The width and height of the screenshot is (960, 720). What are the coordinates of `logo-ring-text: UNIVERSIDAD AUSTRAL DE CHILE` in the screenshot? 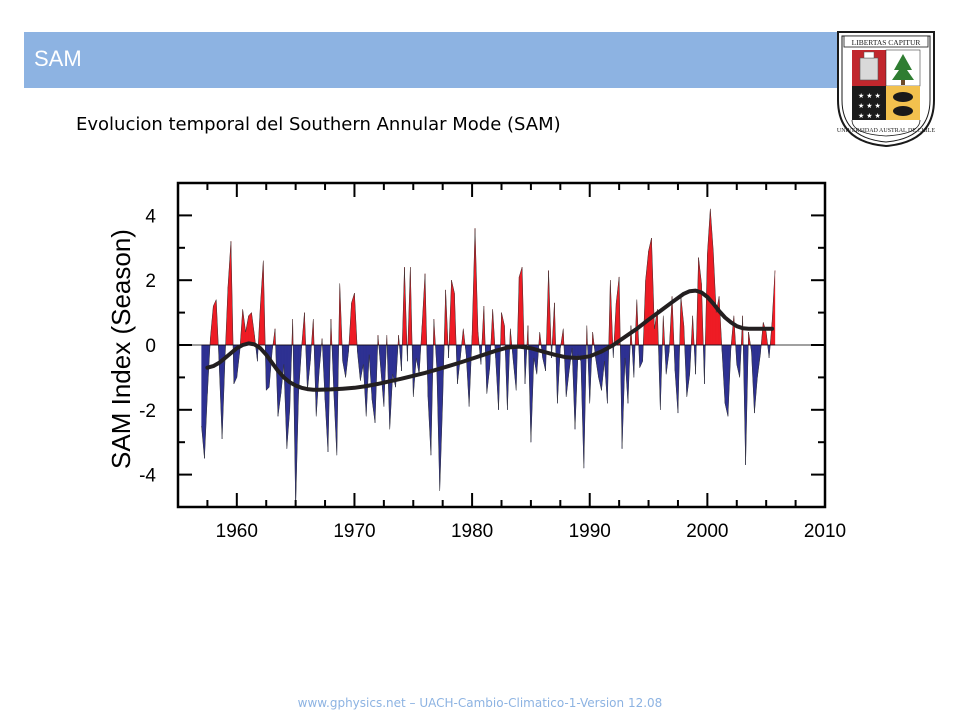 It's located at (886, 131).